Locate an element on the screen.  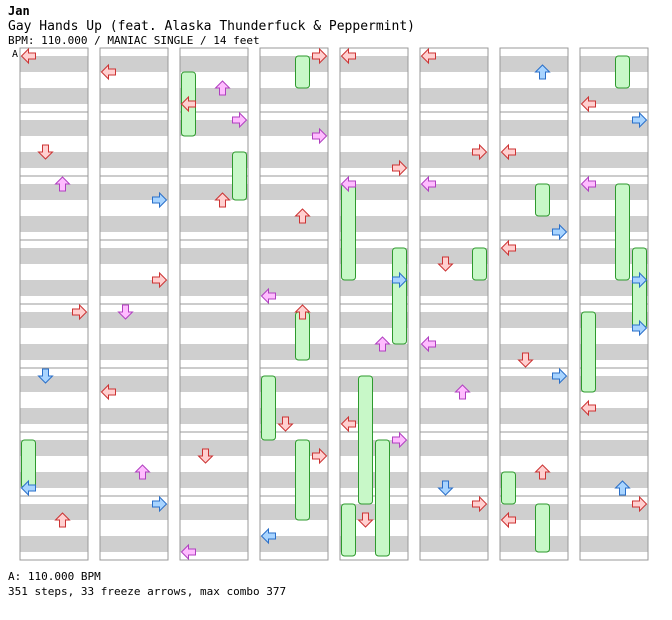
chart-column is located at coordinates (454, 304).